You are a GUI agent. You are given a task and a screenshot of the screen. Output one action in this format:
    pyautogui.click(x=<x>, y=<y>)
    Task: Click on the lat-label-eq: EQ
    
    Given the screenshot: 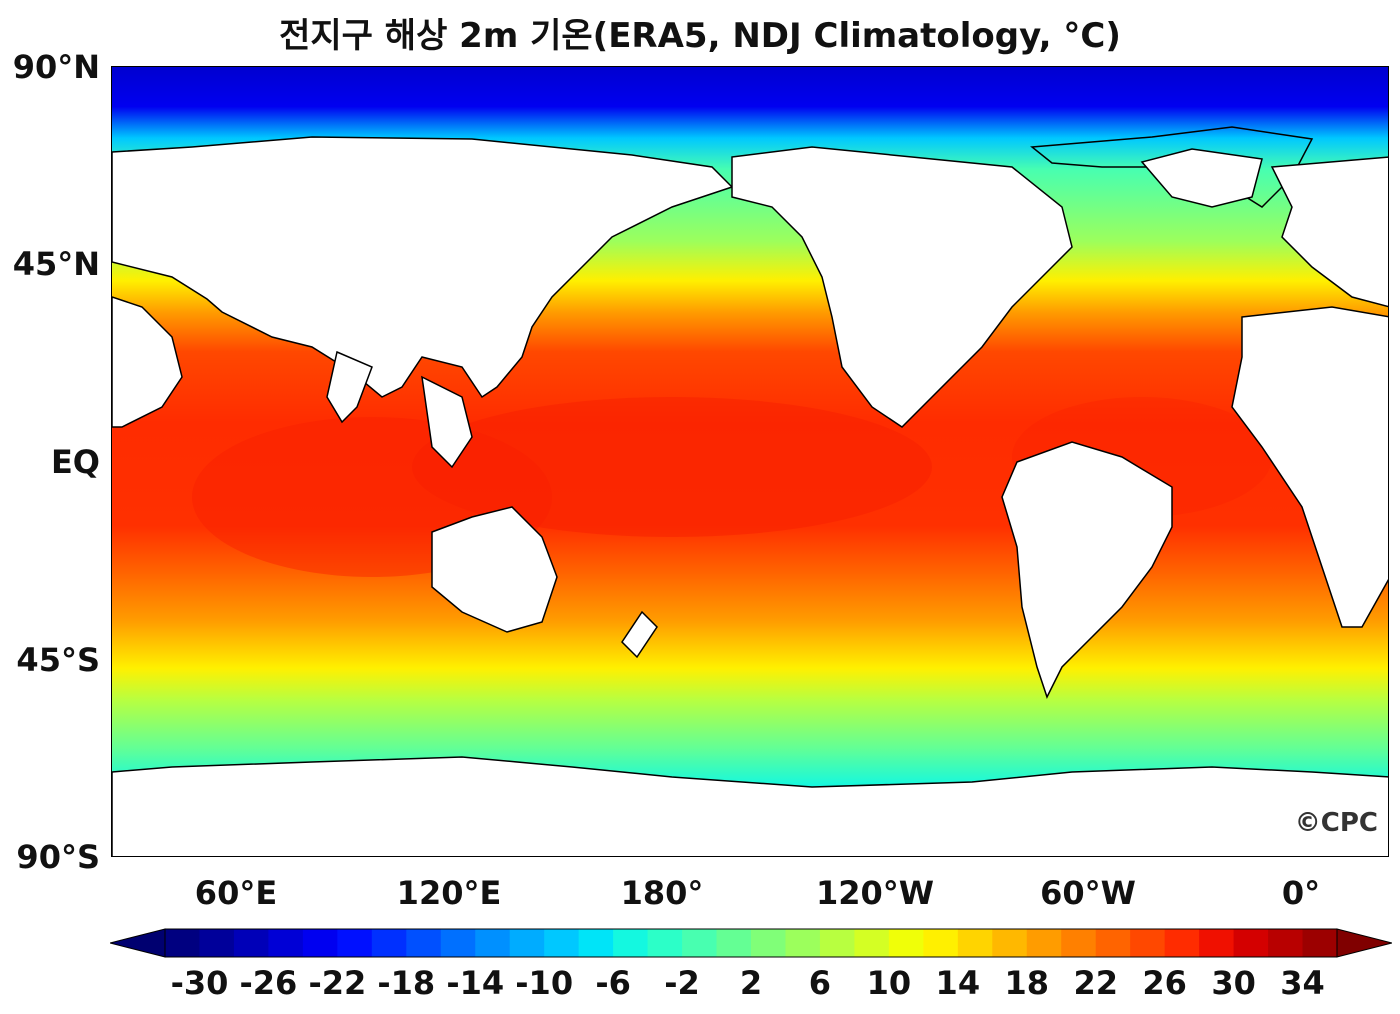 What is the action you would take?
    pyautogui.click(x=75, y=462)
    